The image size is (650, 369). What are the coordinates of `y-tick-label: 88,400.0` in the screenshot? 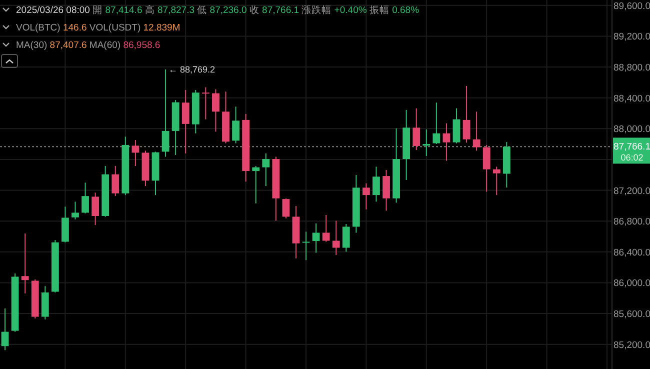 It's located at (632, 98).